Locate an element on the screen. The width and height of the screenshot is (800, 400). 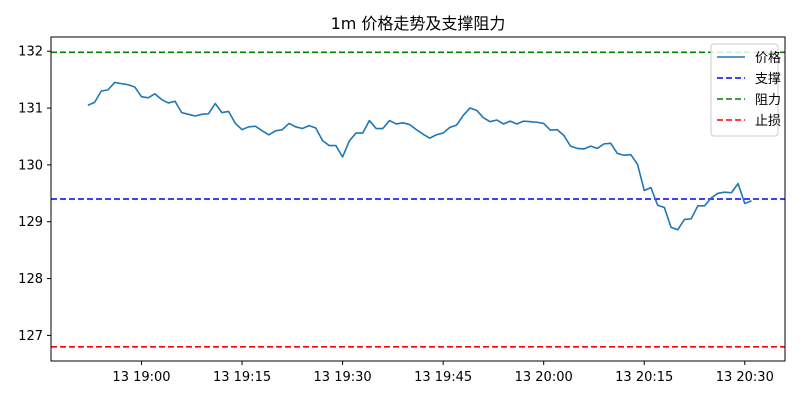
x-tick-label: 13 19:15 is located at coordinates (242, 377).